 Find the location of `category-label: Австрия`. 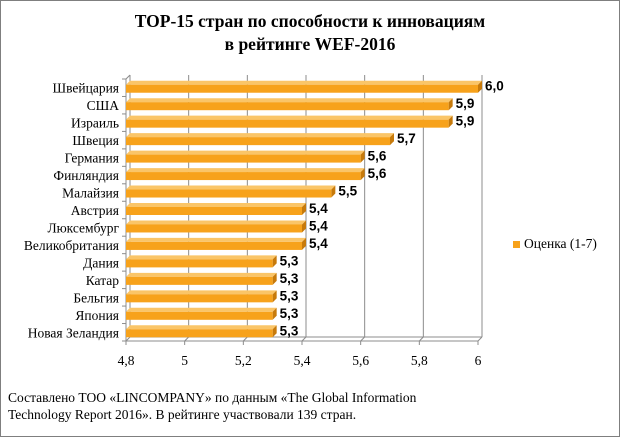

category-label: Австрия is located at coordinates (95, 210).